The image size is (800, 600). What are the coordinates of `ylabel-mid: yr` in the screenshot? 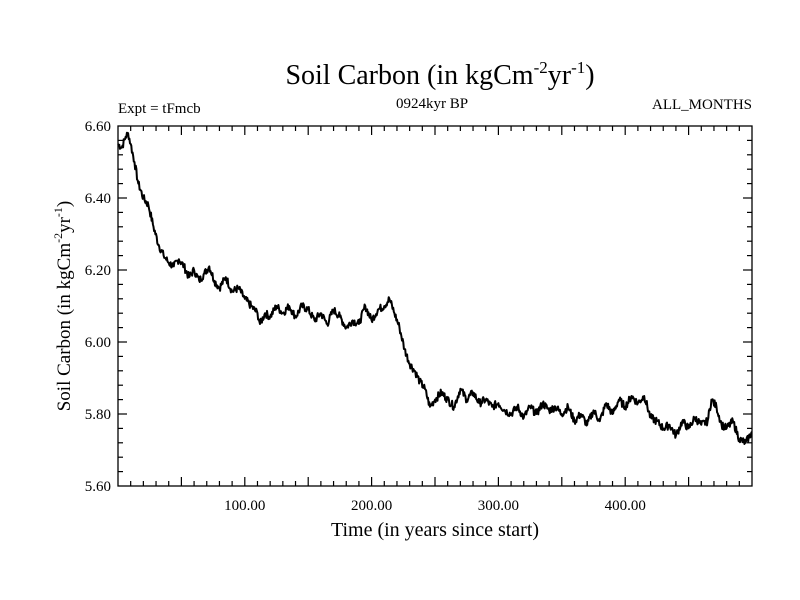 It's located at (64, 224).